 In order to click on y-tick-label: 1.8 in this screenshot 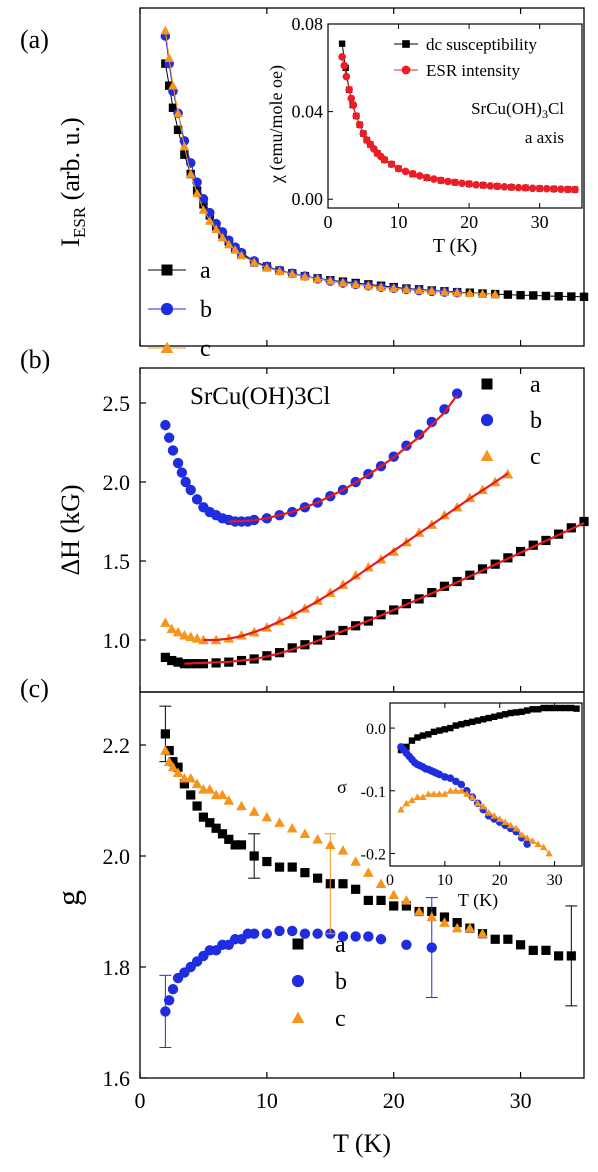, I will do `click(117, 967)`.